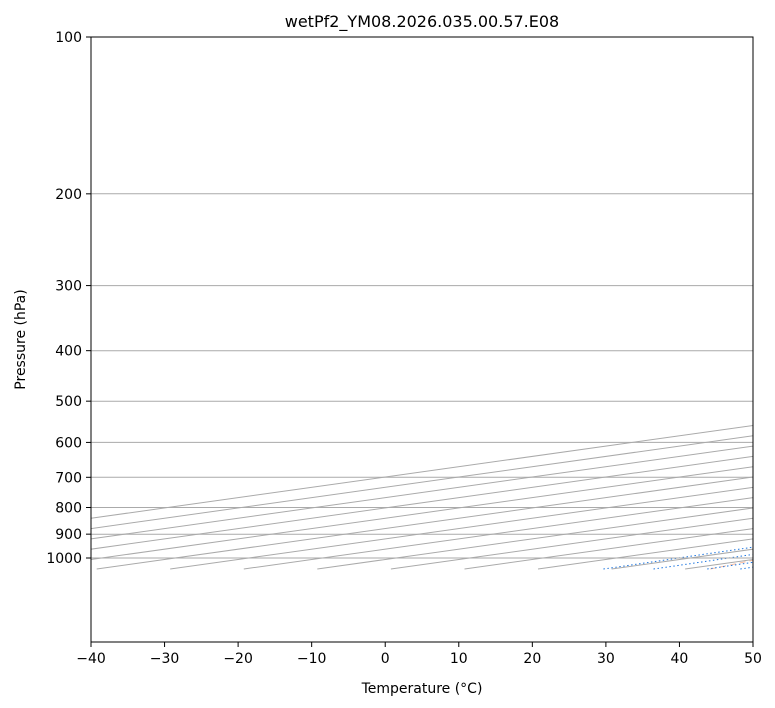  What do you see at coordinates (68, 402) in the screenshot?
I see `y-tick-label: 500` at bounding box center [68, 402].